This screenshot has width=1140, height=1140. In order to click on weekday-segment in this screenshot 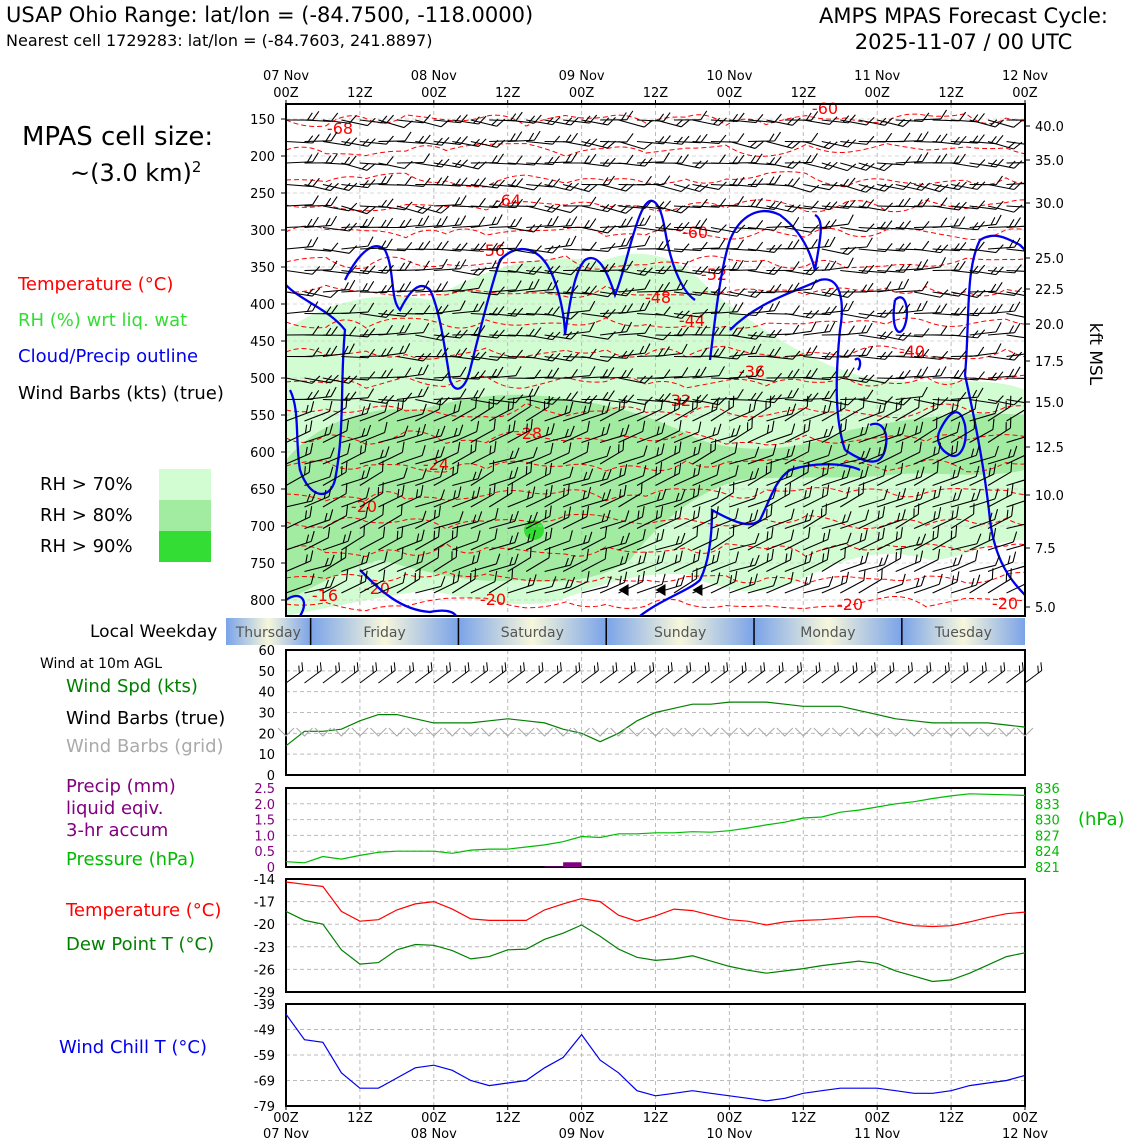, I will do `click(828, 631)`.